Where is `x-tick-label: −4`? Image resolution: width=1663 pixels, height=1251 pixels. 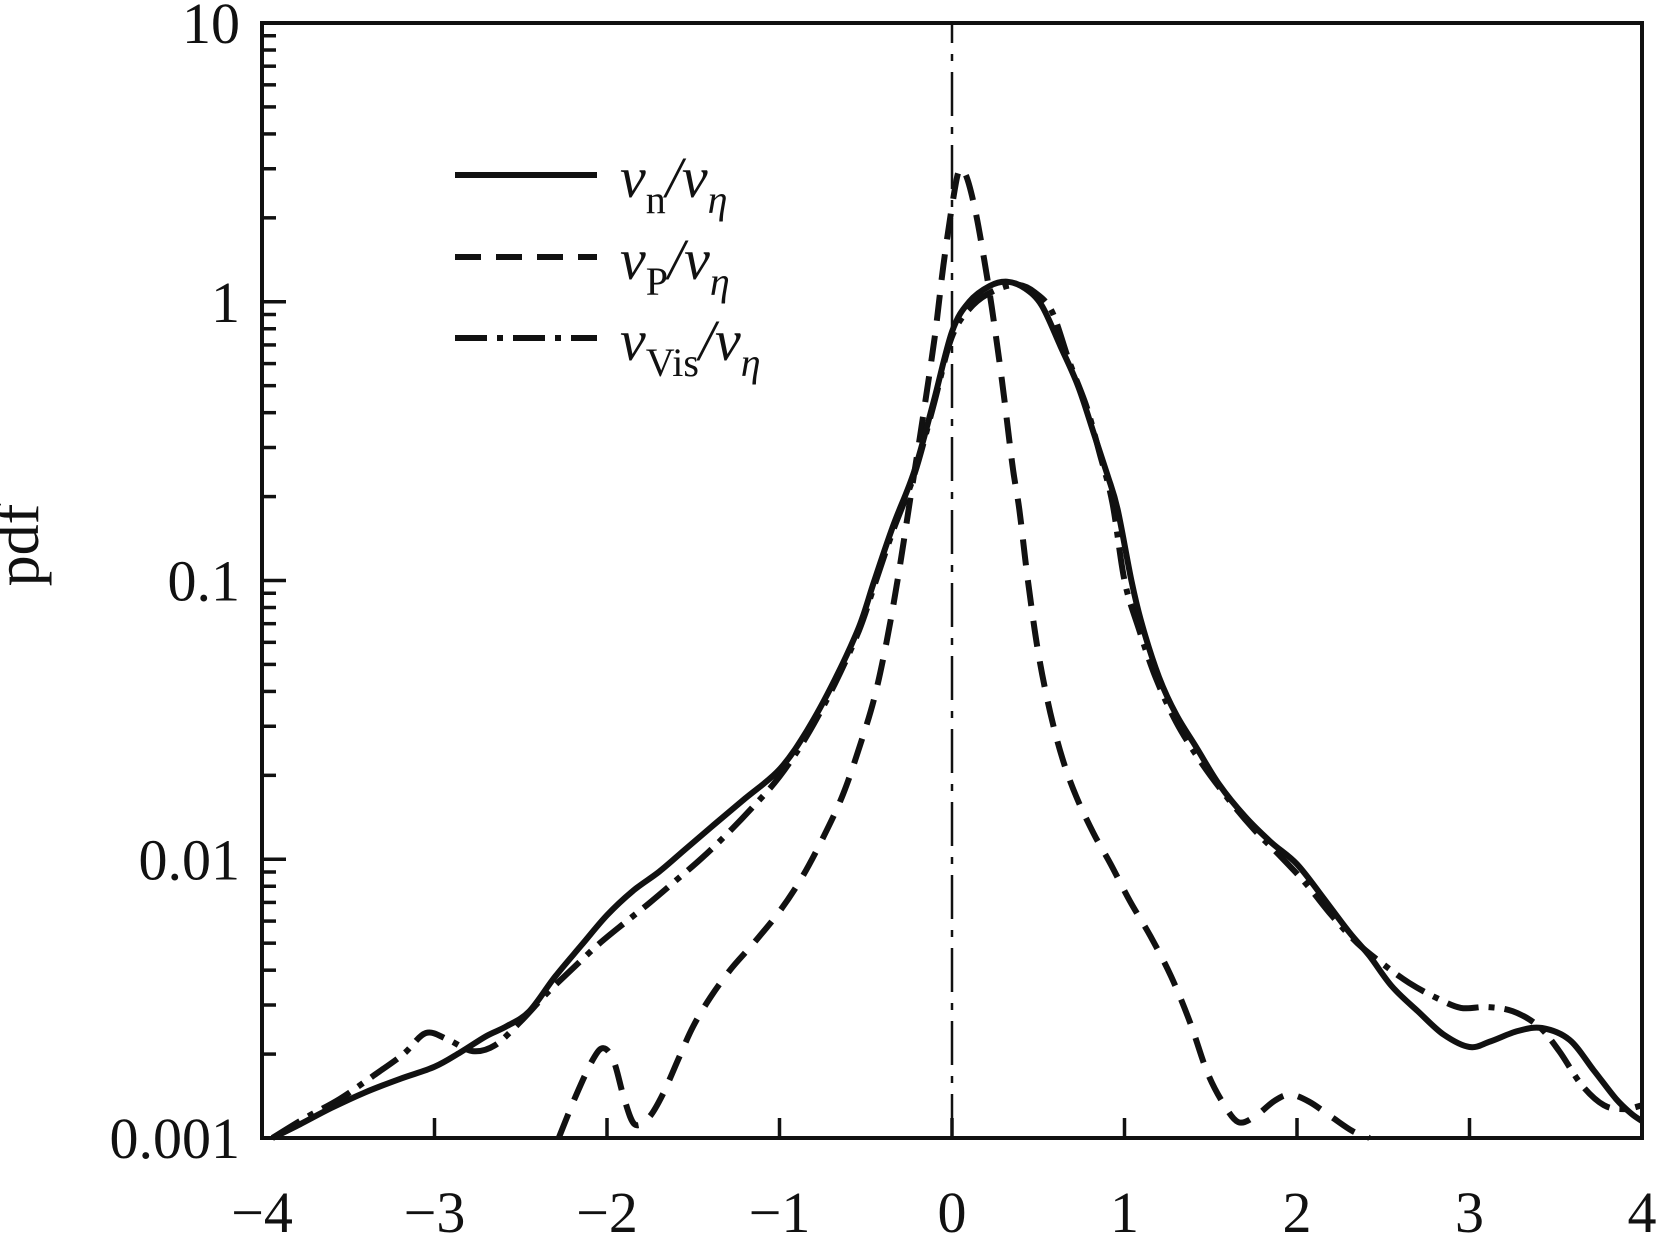
x-tick-label: −4 is located at coordinates (262, 1212).